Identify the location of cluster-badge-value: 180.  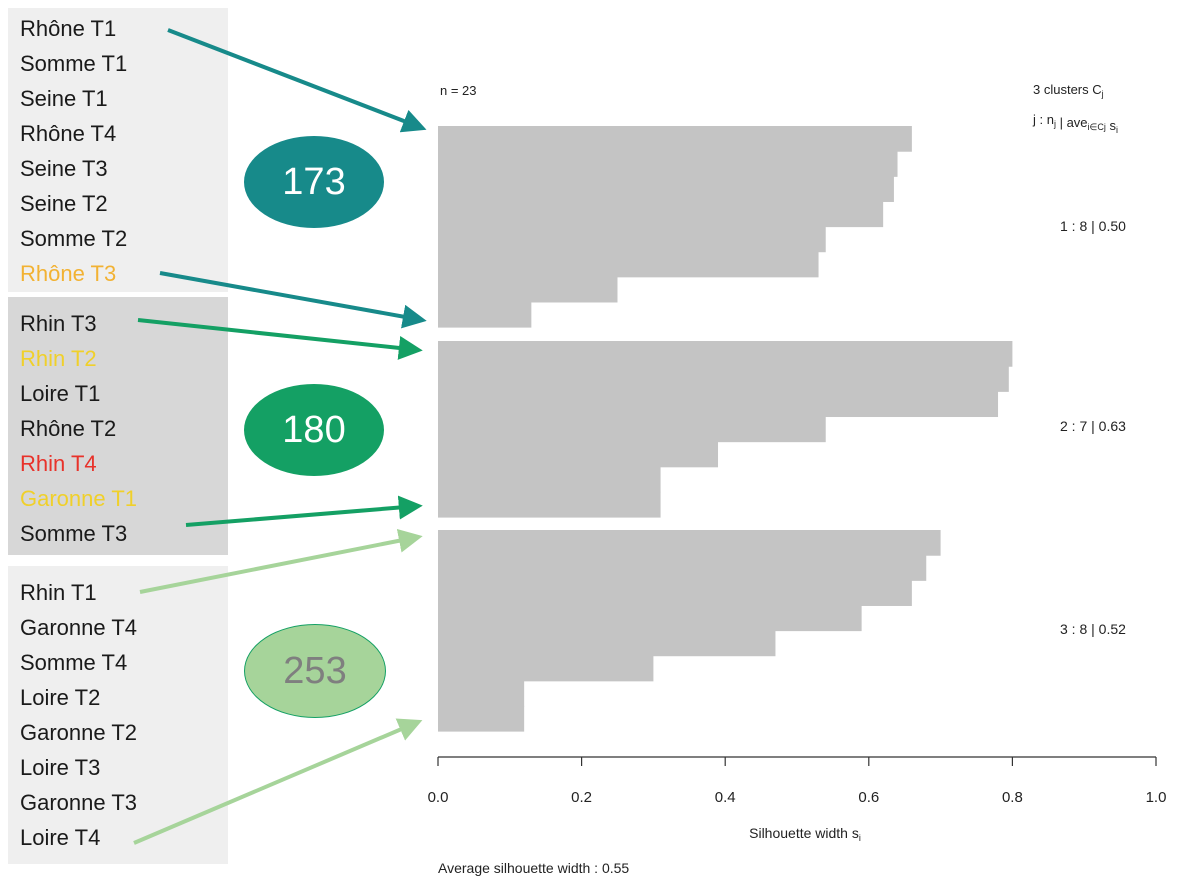
(314, 429).